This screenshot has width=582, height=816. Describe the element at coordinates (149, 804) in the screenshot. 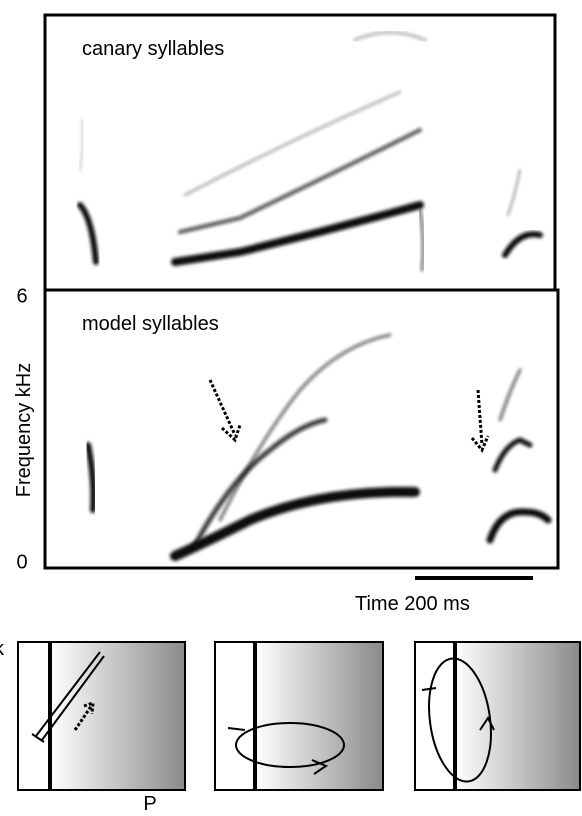

I see `phase-x-label: P` at that location.